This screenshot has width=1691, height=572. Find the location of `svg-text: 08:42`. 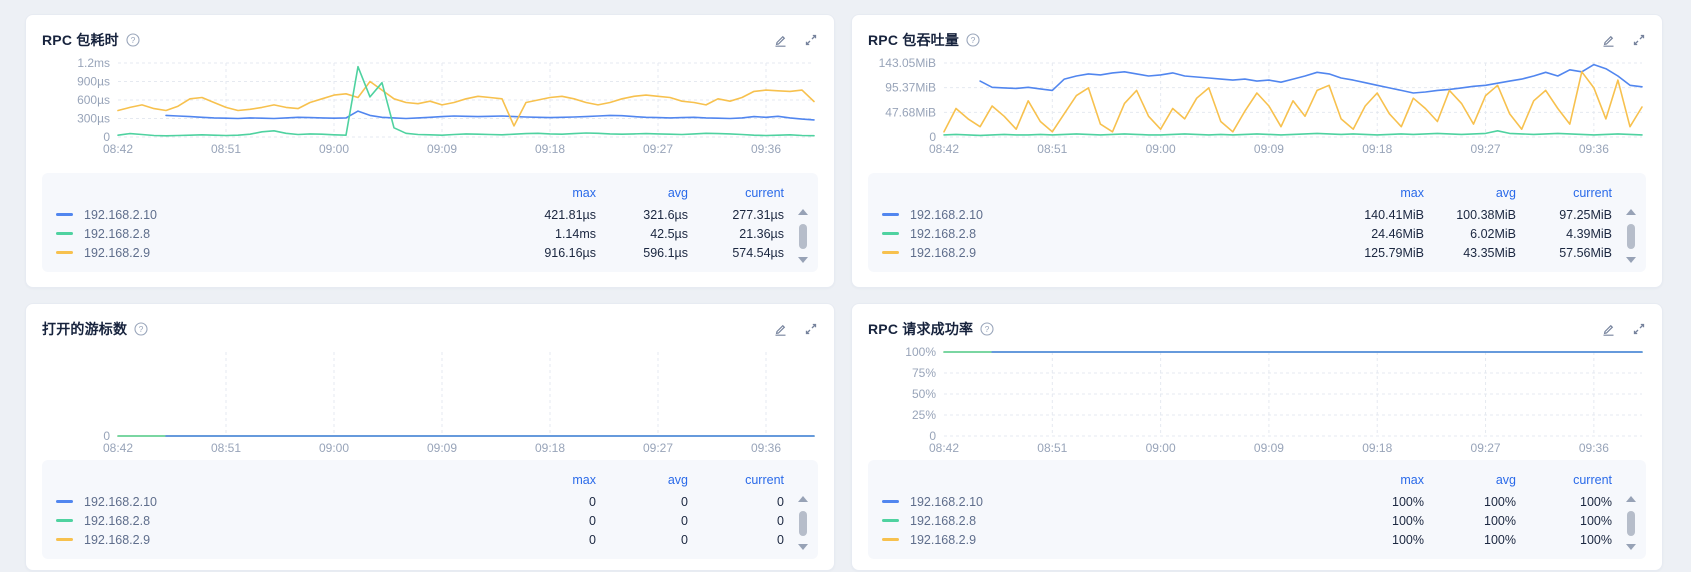

svg-text: 08:42 is located at coordinates (944, 448).